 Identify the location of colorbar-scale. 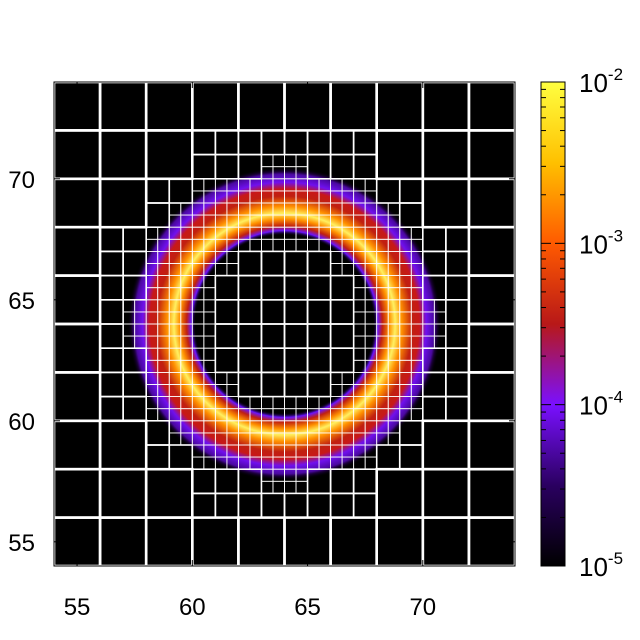
(553, 324).